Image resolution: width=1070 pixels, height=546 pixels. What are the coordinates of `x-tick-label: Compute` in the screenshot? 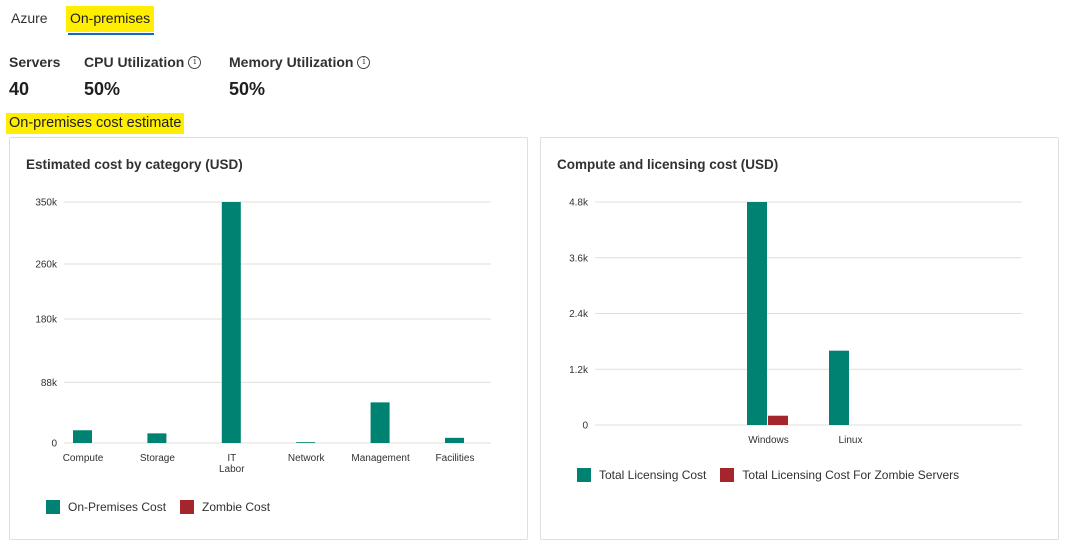 It's located at (83, 458).